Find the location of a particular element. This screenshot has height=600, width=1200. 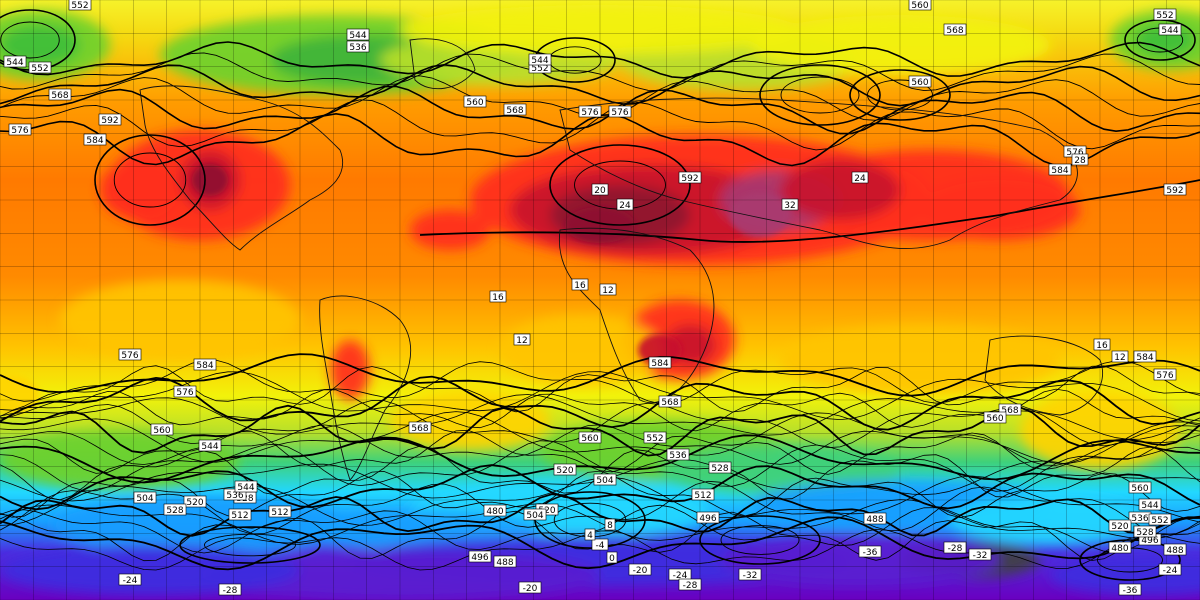

contour-label-text: 4 is located at coordinates (590, 536).